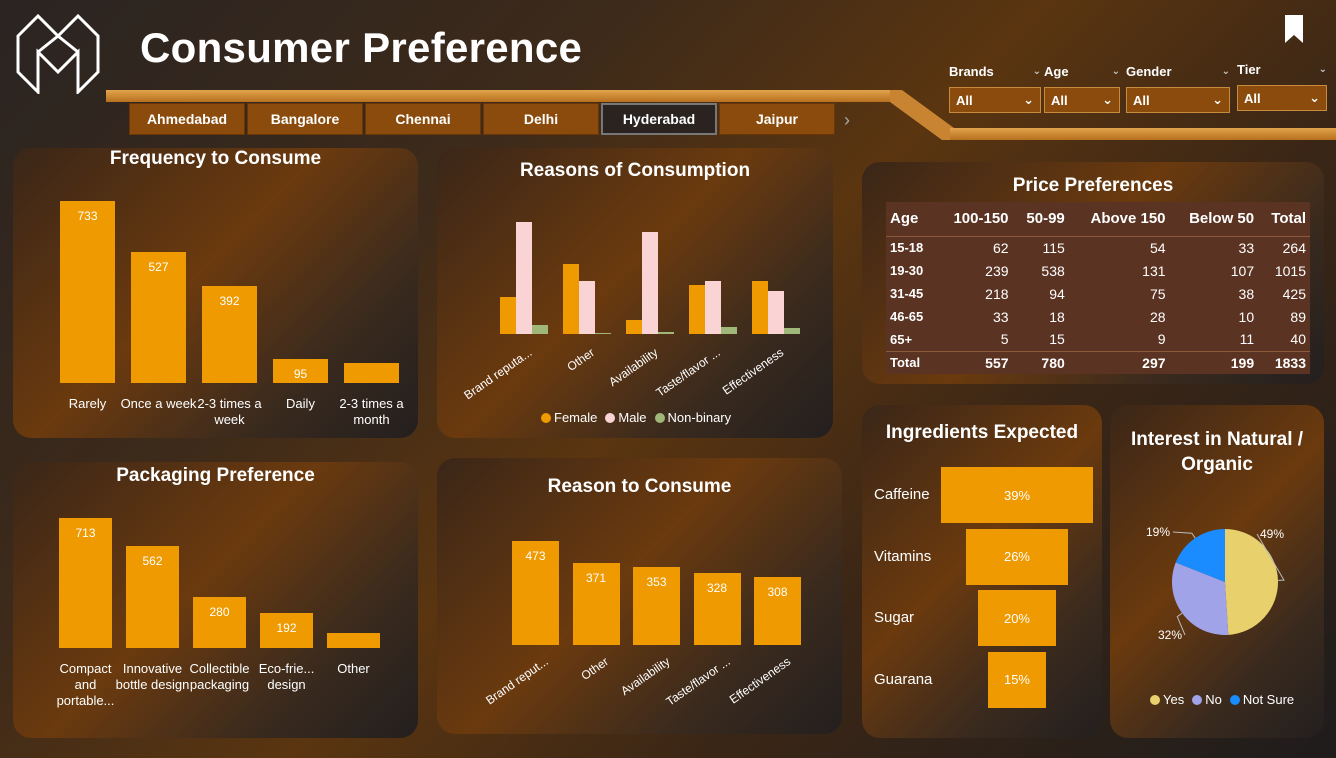 Image resolution: width=1336 pixels, height=758 pixels. Describe the element at coordinates (569, 417) in the screenshot. I see `legend-female: Female` at that location.